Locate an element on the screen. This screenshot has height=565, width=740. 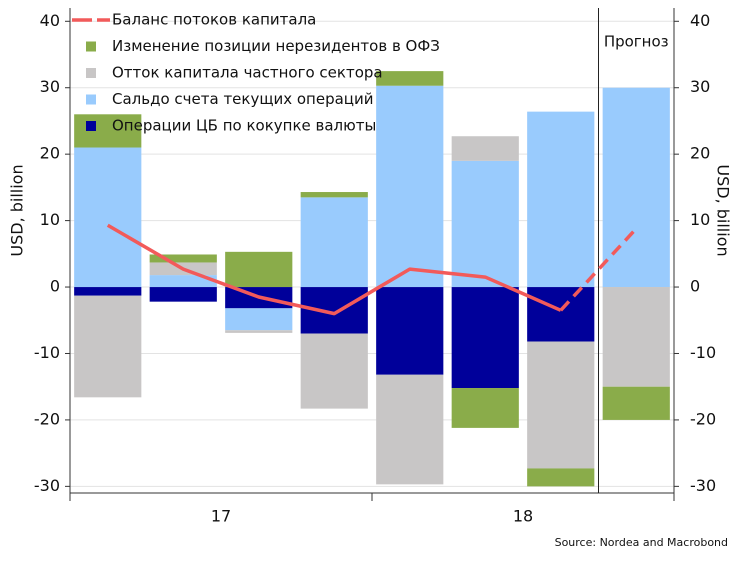
y2-tick-label: -30 is located at coordinates (703, 485).